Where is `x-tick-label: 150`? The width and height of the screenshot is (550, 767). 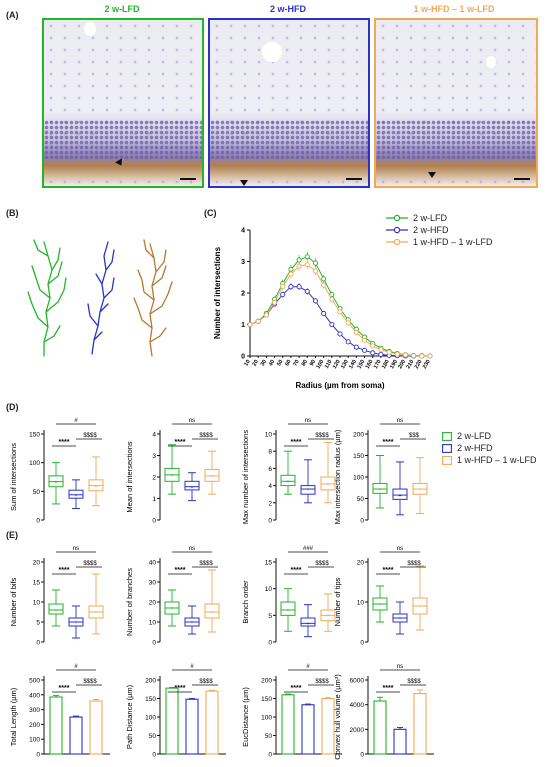 x-tick-label: 150 is located at coordinates (361, 364).